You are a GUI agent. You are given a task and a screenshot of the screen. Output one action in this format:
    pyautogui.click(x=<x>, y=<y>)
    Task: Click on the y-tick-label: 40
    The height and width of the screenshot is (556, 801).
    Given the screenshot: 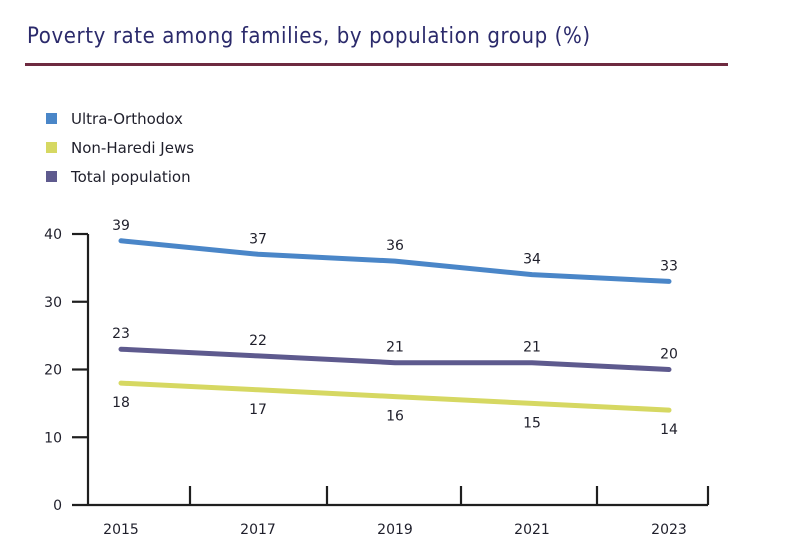 What is the action you would take?
    pyautogui.click(x=53, y=235)
    